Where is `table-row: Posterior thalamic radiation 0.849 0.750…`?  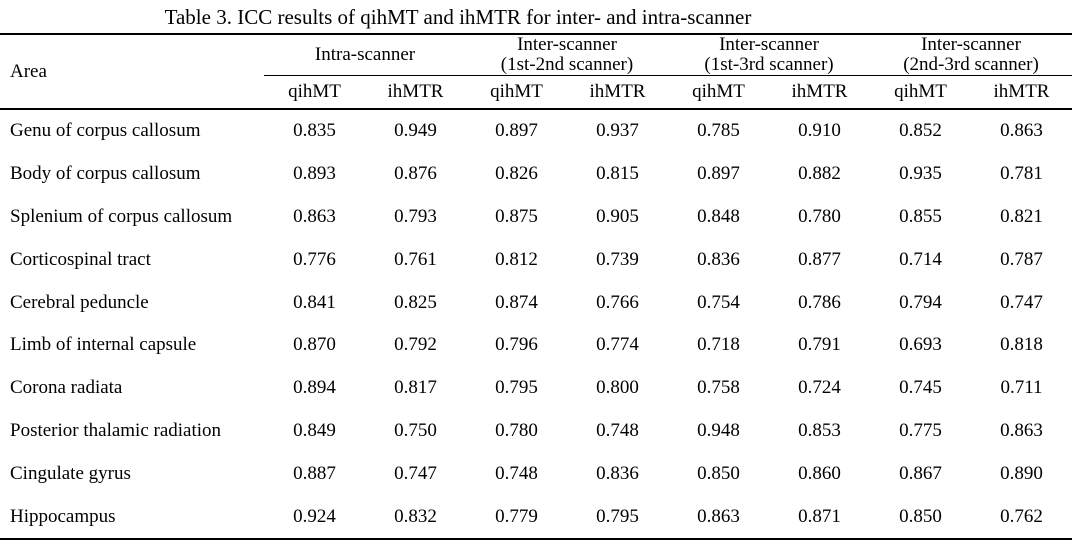 table-row: Posterior thalamic radiation 0.849 0.750… is located at coordinates (536, 431).